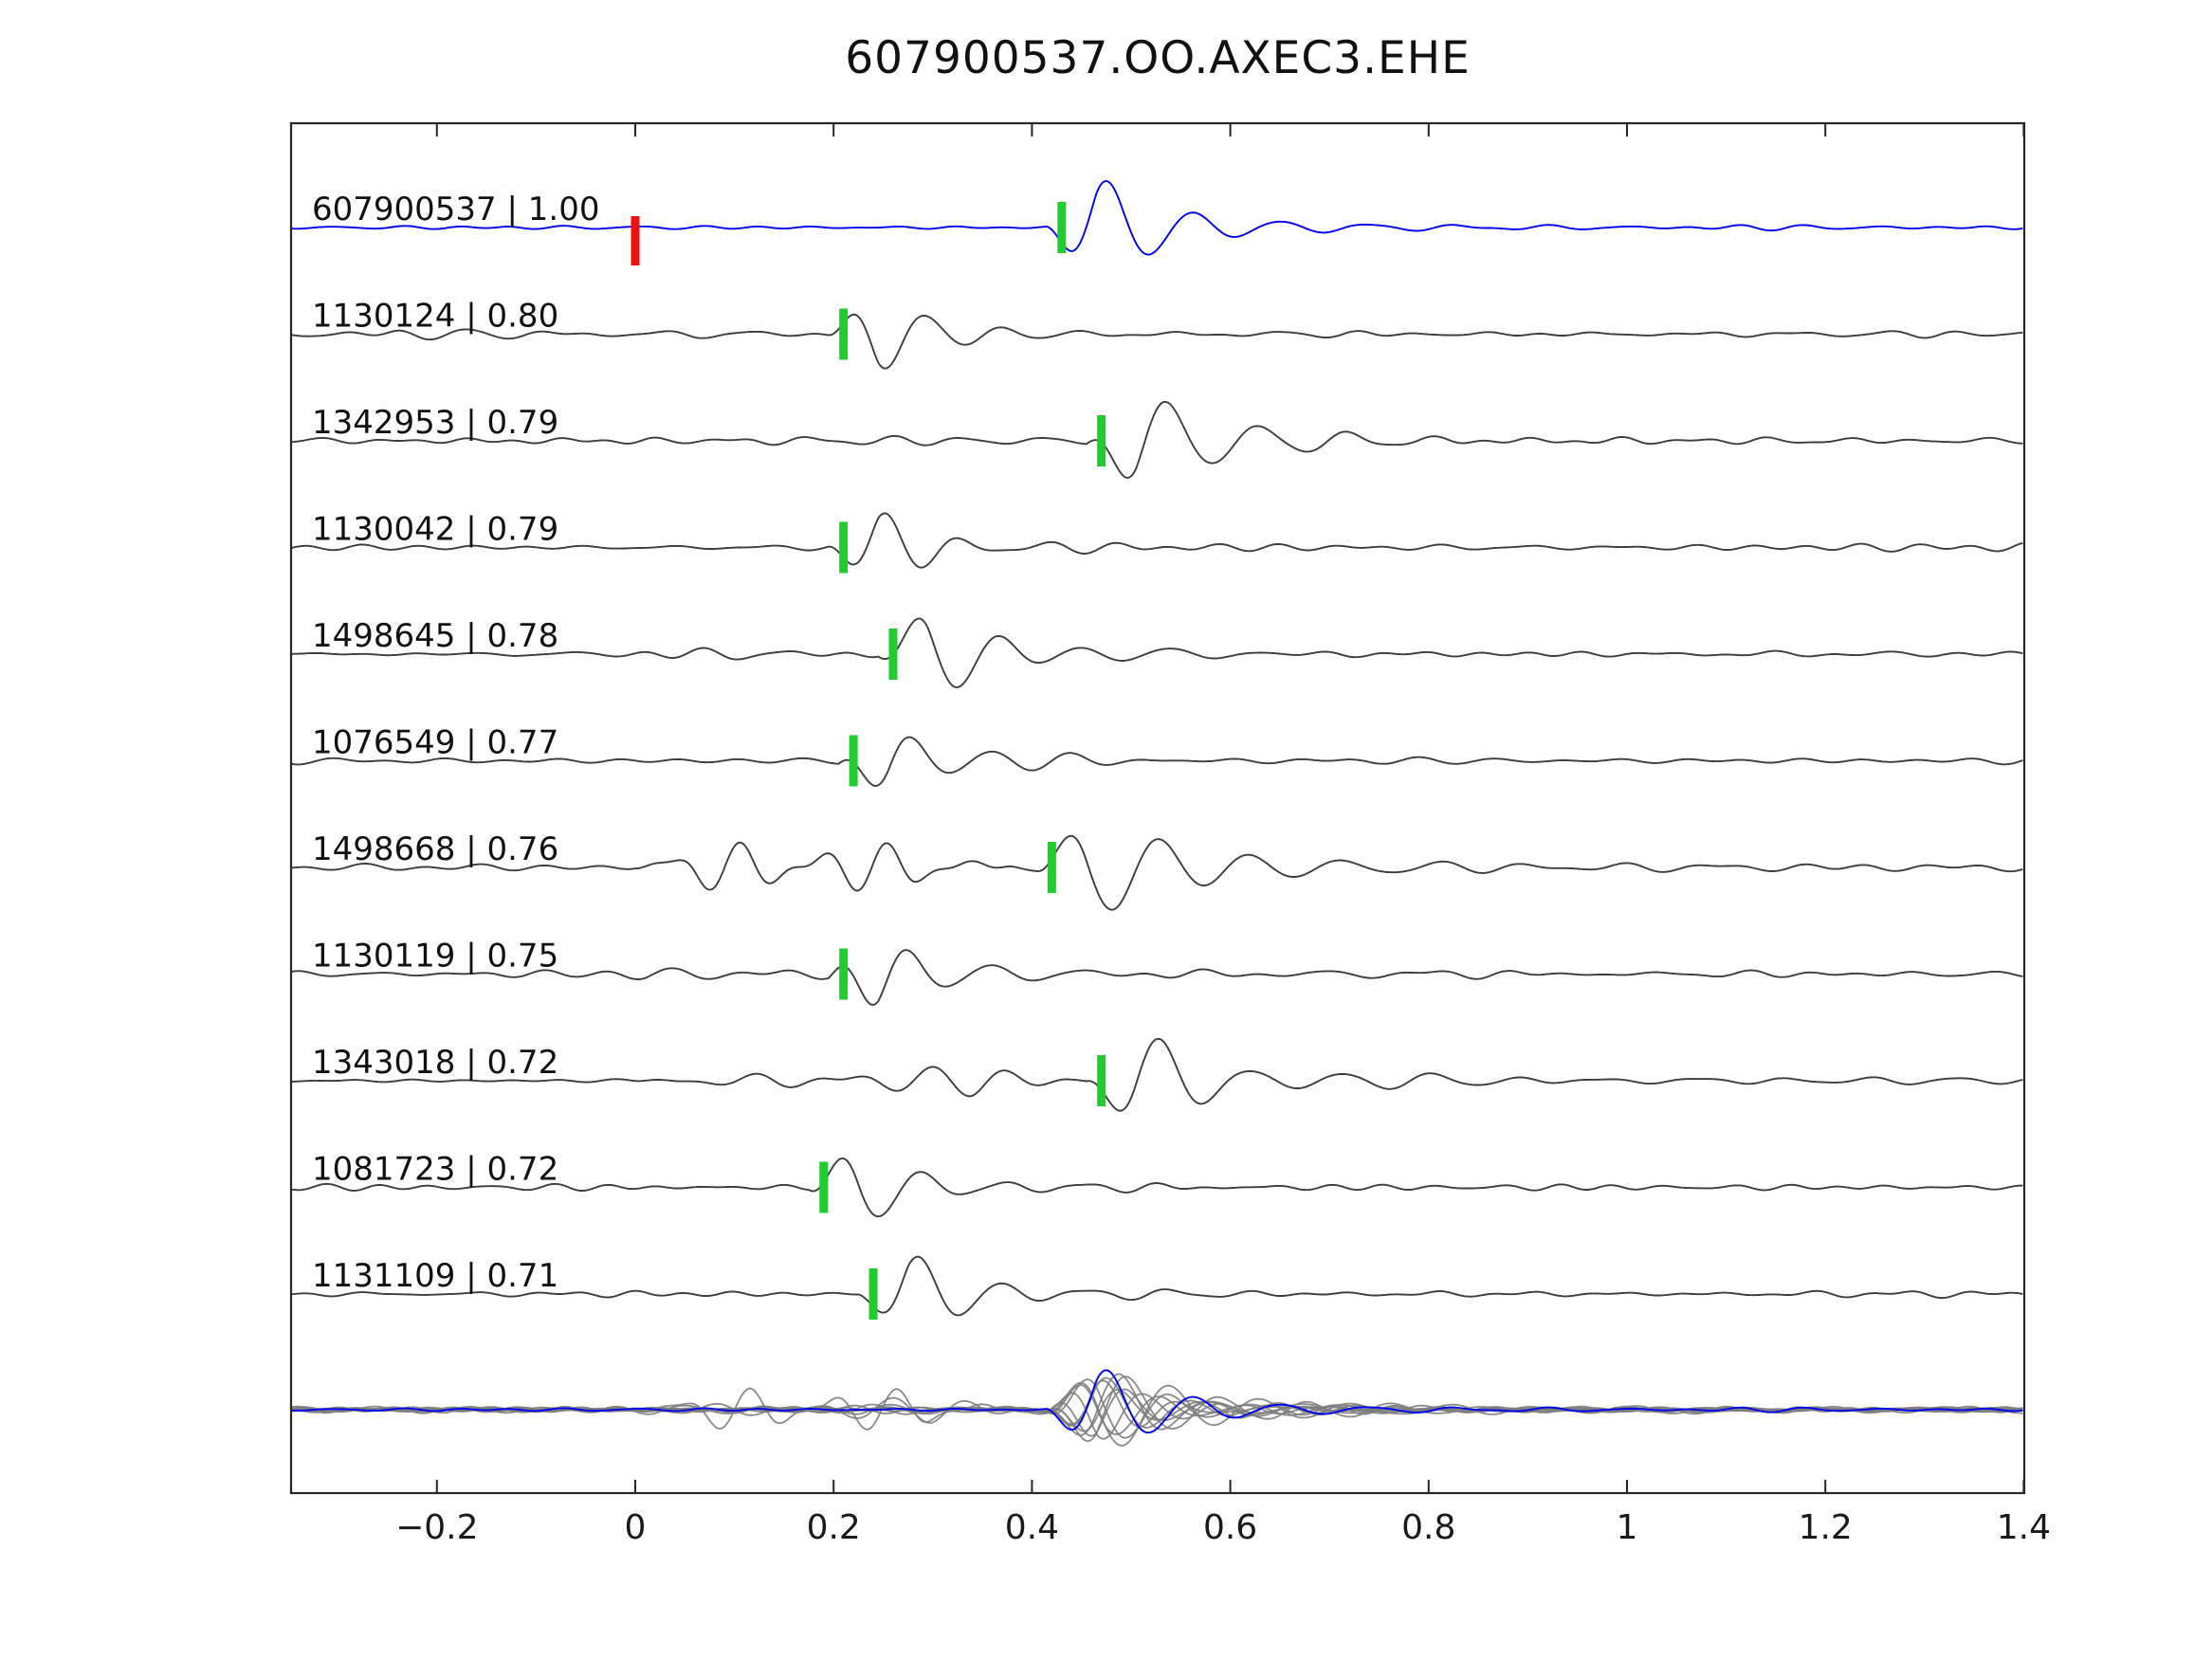 This screenshot has height=1659, width=2212. I want to click on x-tick-label: 0.4, so click(1032, 1527).